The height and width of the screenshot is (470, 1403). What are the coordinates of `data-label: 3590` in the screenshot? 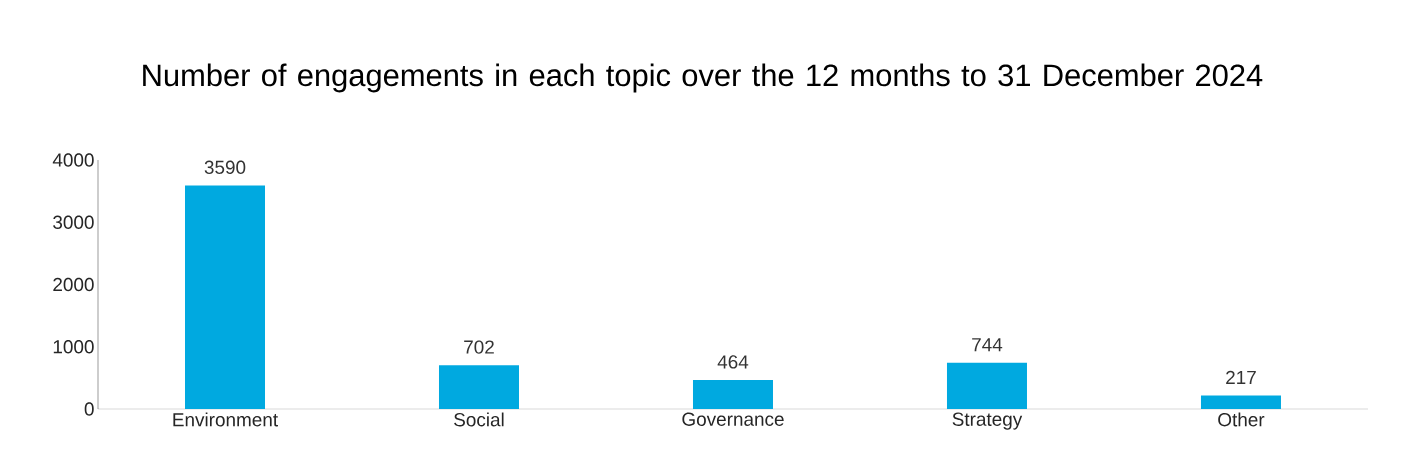 It's located at (225, 167).